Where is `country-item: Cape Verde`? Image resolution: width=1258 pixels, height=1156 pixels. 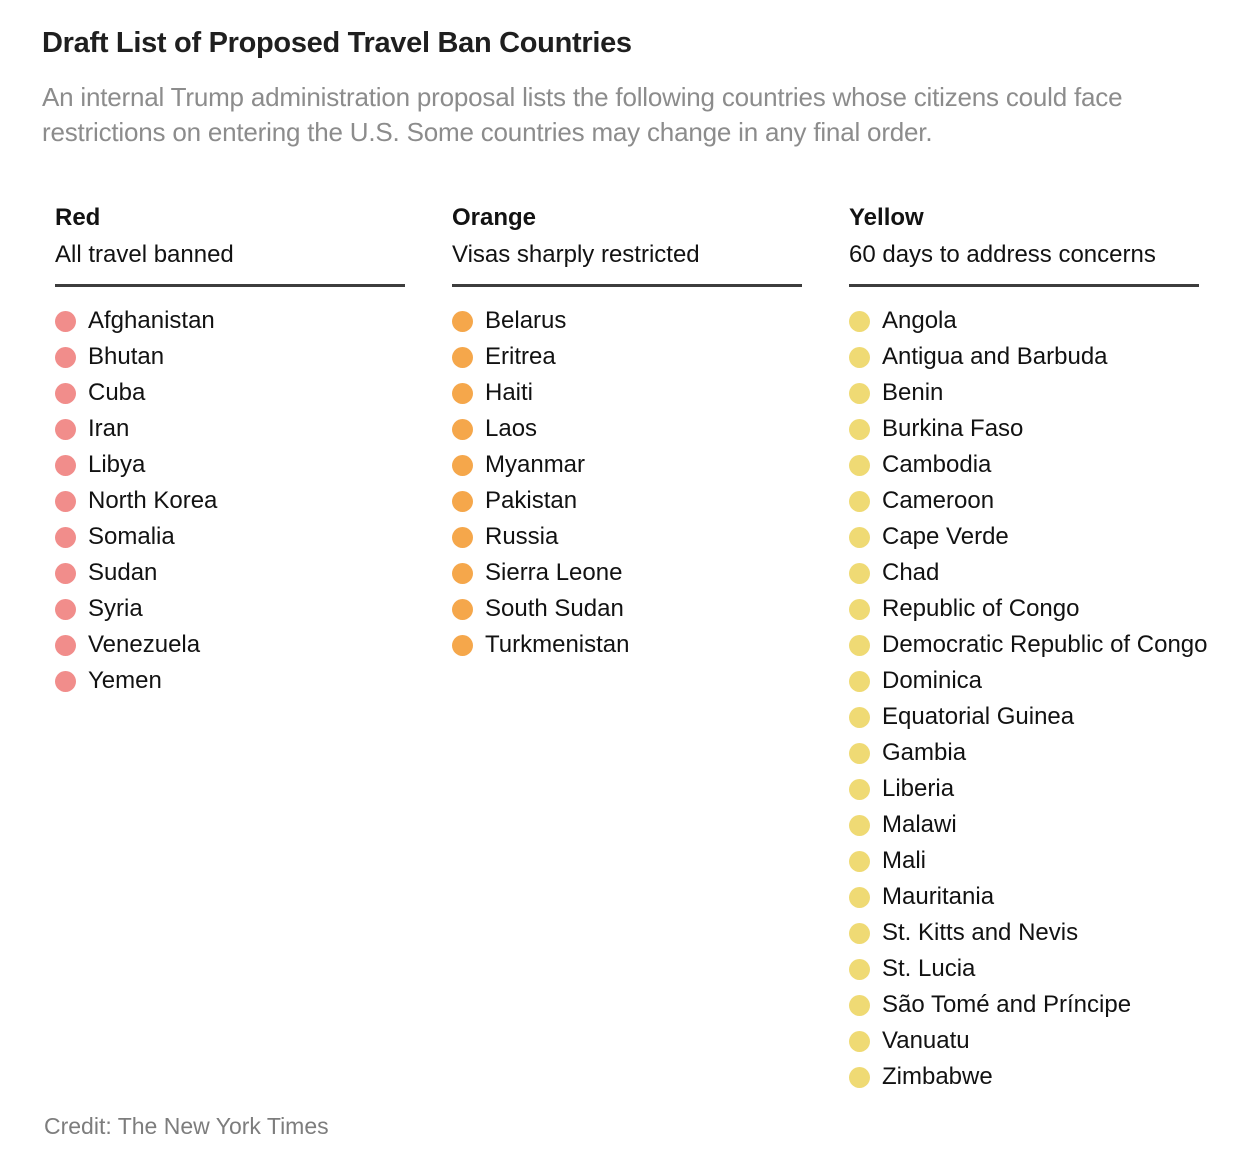 country-item: Cape Verde is located at coordinates (1024, 537).